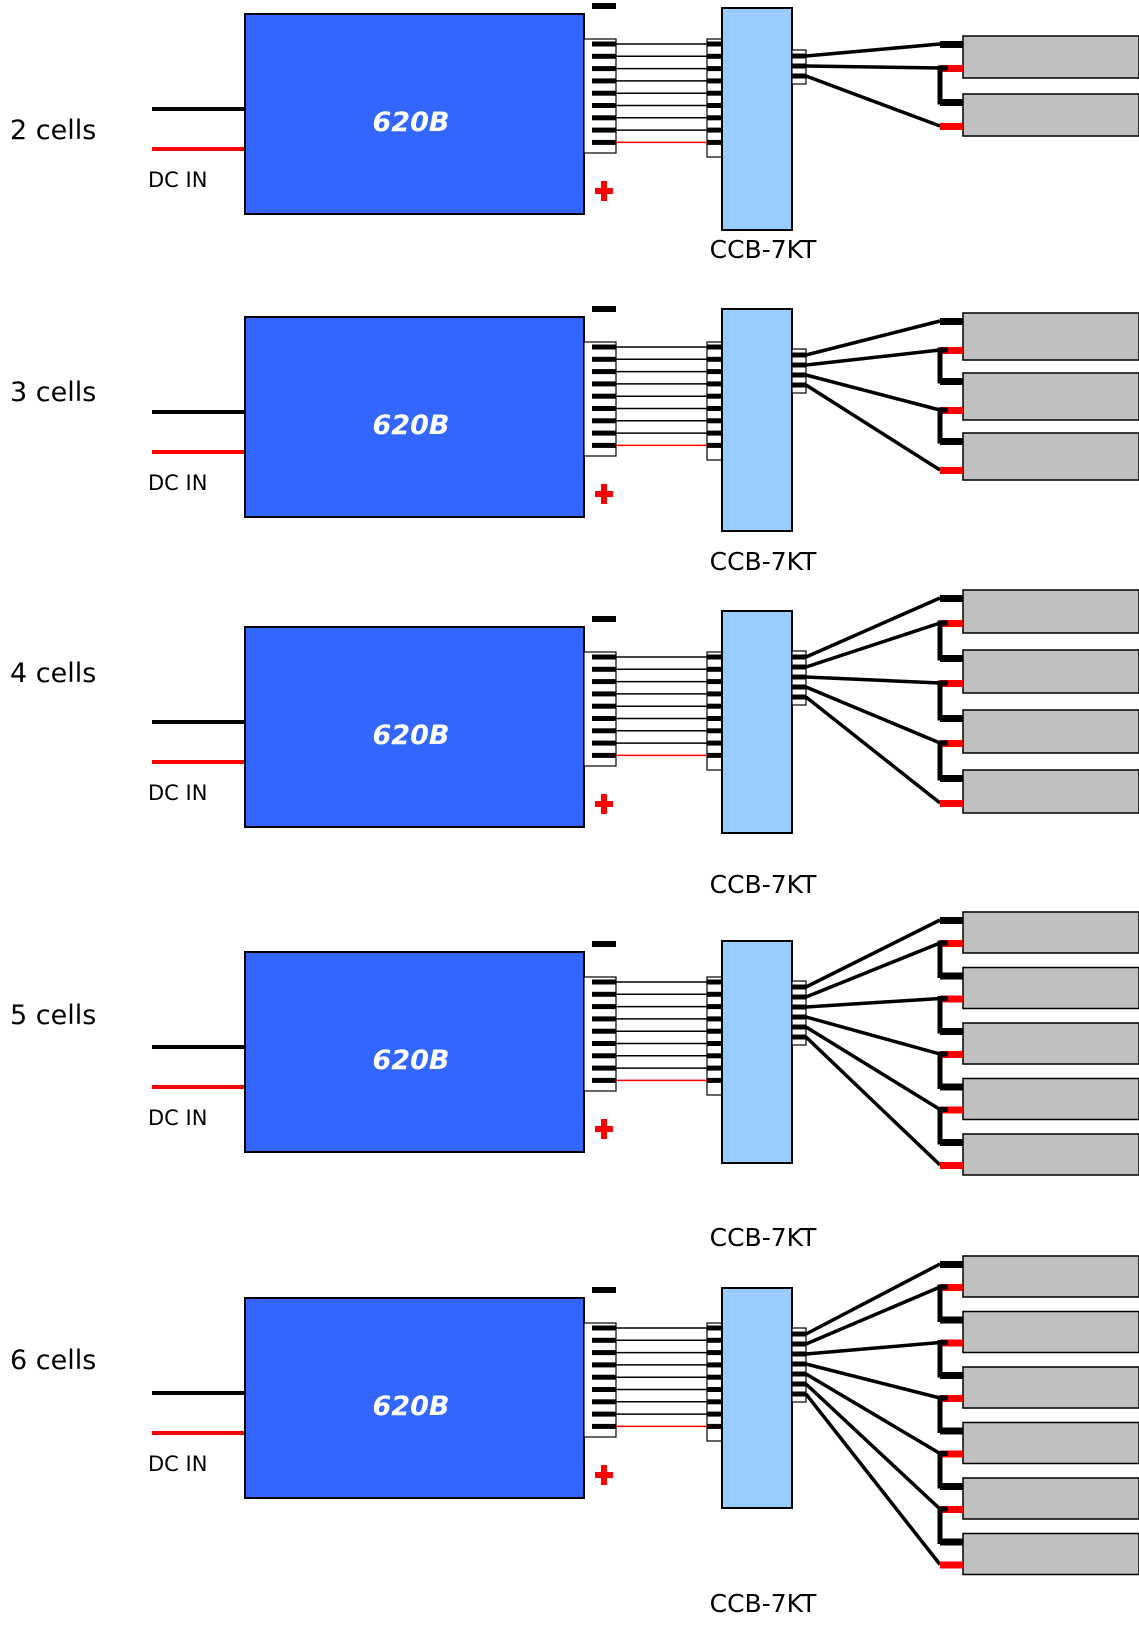  I want to click on cell-count-label: 6 cells, so click(53, 1360).